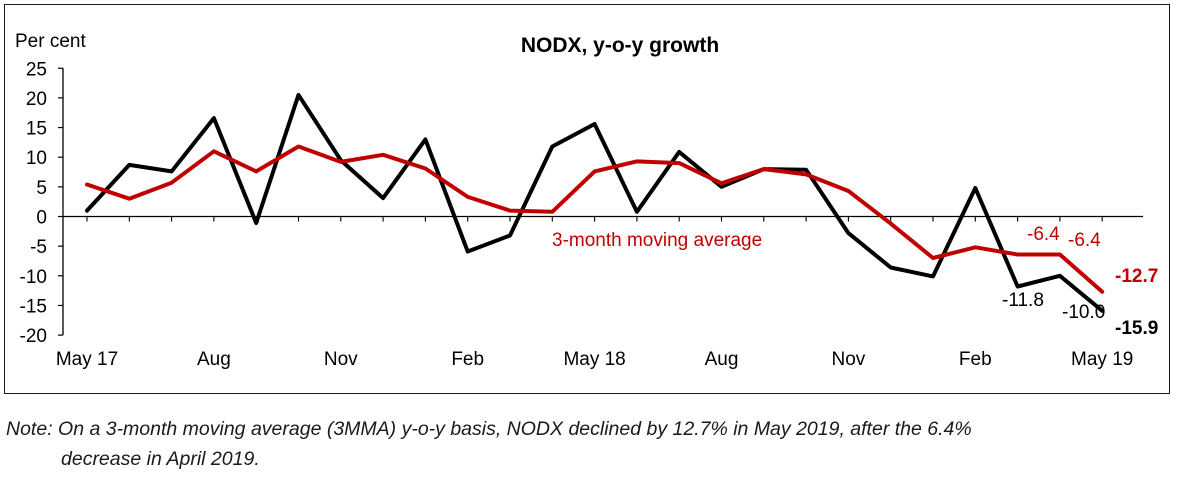  Describe the element at coordinates (657, 240) in the screenshot. I see `series-label-mma: 3-month moving average` at that location.